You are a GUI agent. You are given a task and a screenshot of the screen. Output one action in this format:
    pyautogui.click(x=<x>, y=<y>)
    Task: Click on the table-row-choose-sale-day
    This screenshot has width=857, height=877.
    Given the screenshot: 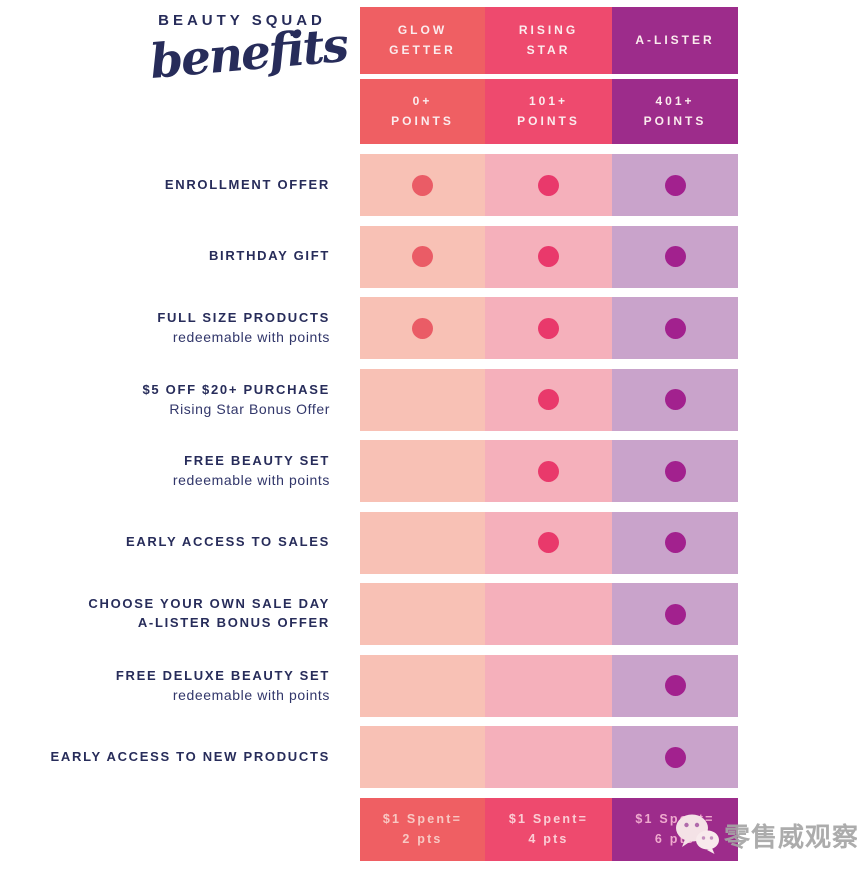 What is the action you would take?
    pyautogui.click(x=549, y=614)
    